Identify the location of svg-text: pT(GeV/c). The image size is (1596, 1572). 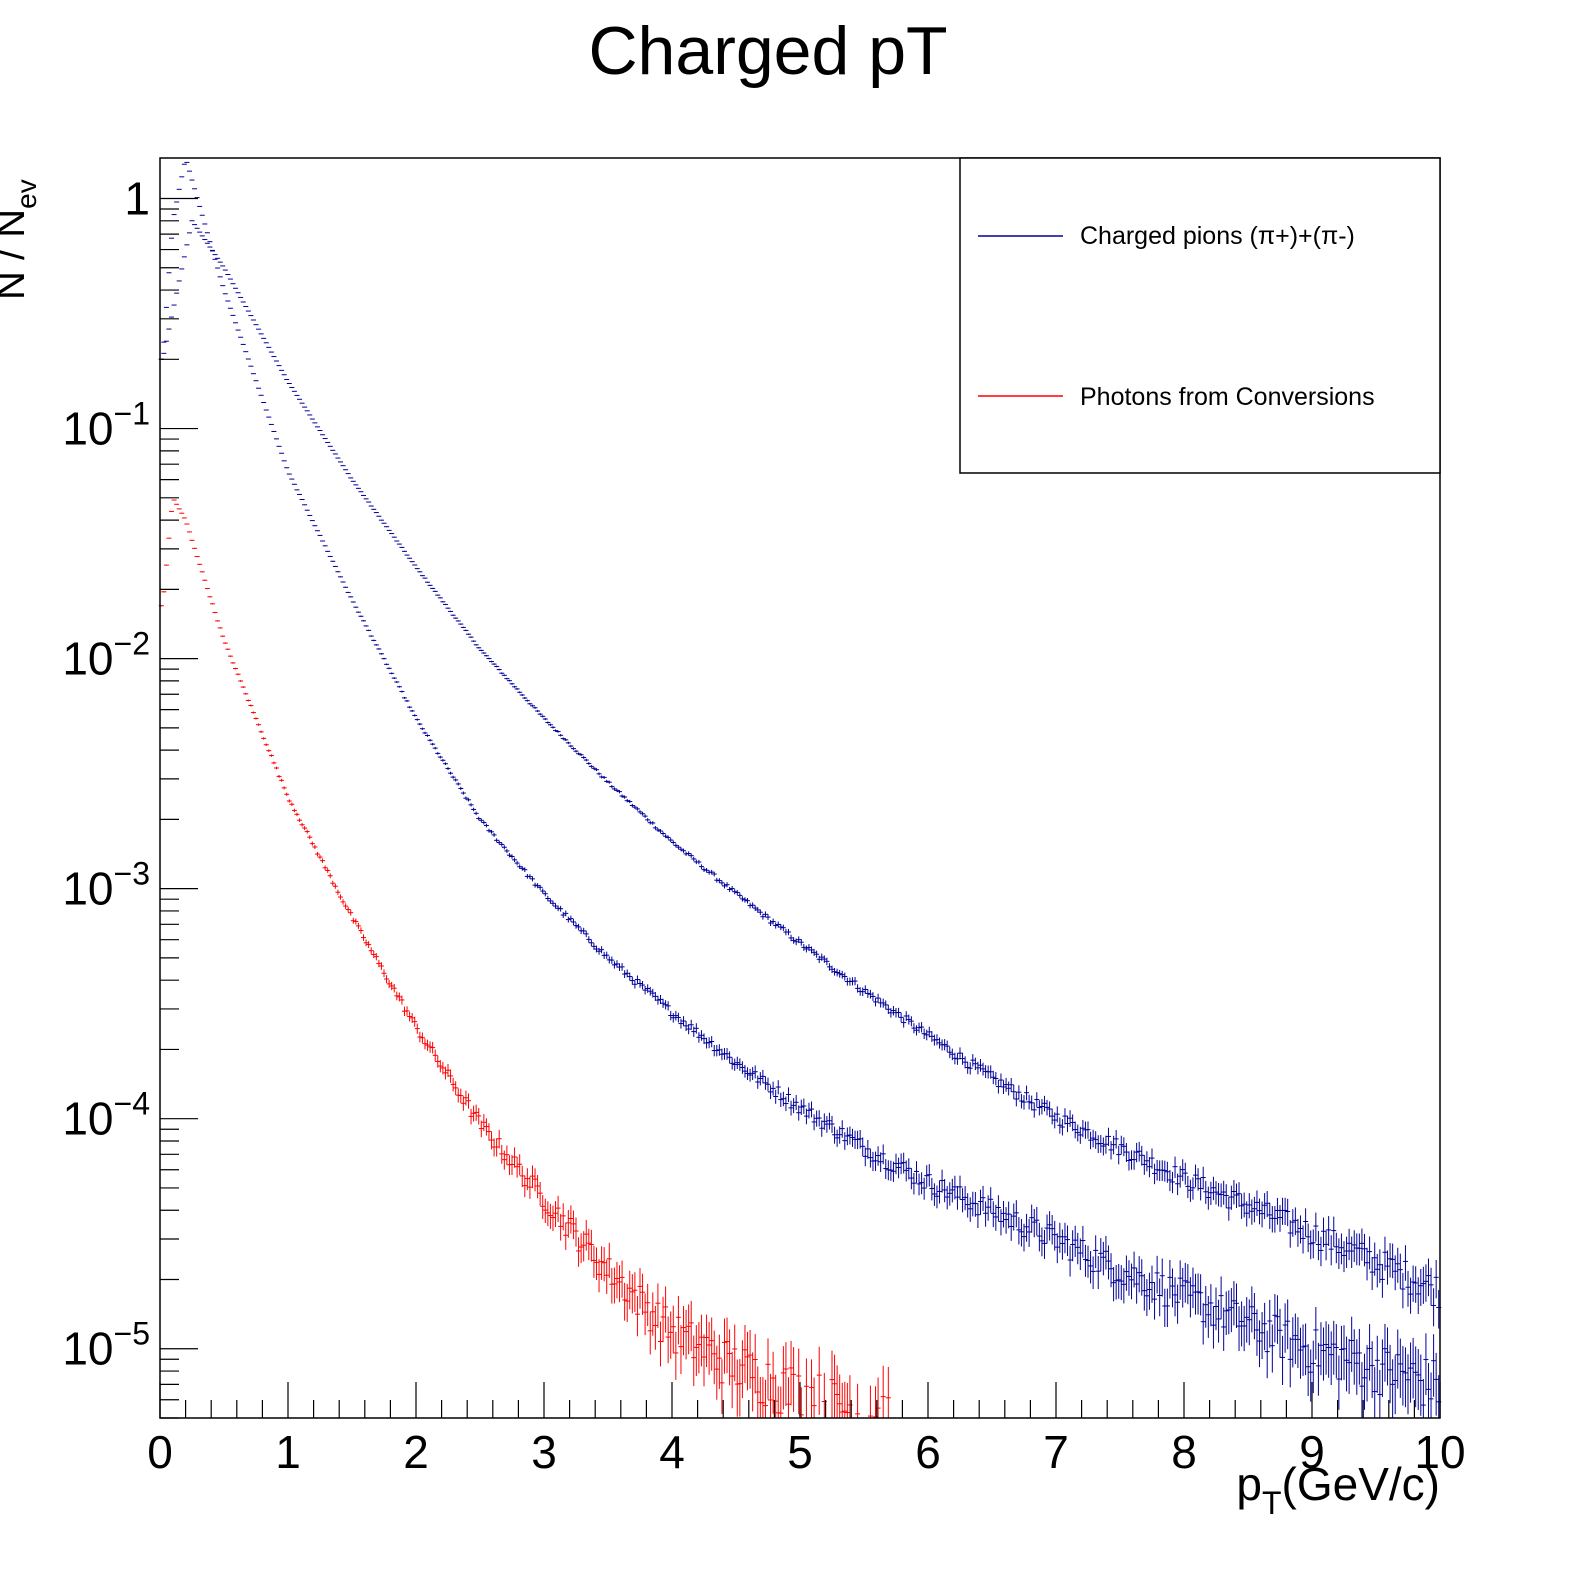
(1338, 1489).